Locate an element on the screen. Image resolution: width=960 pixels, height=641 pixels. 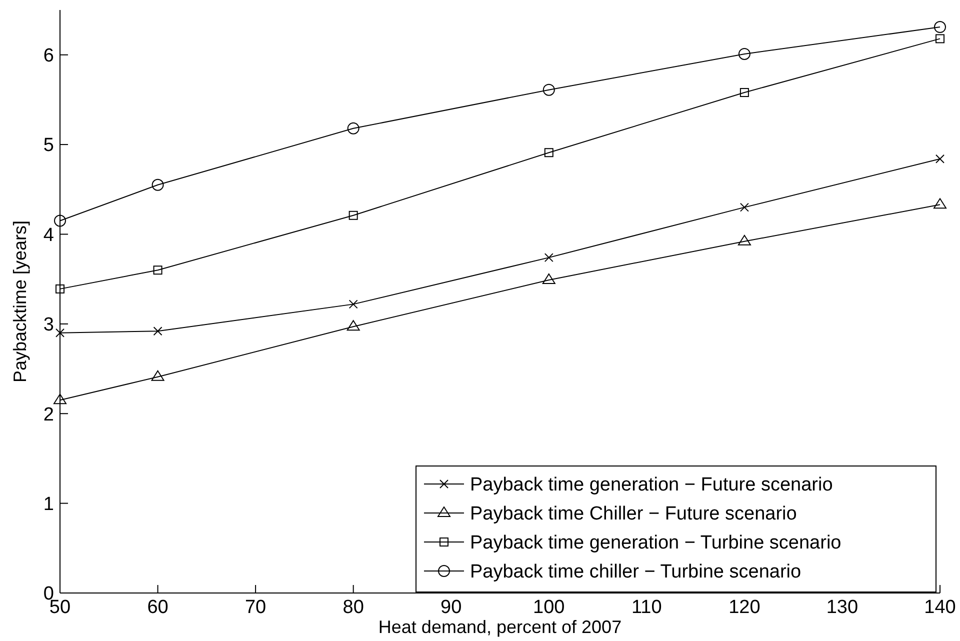
x-axis-title: Heat demand, percent of 2007 is located at coordinates (500, 627).